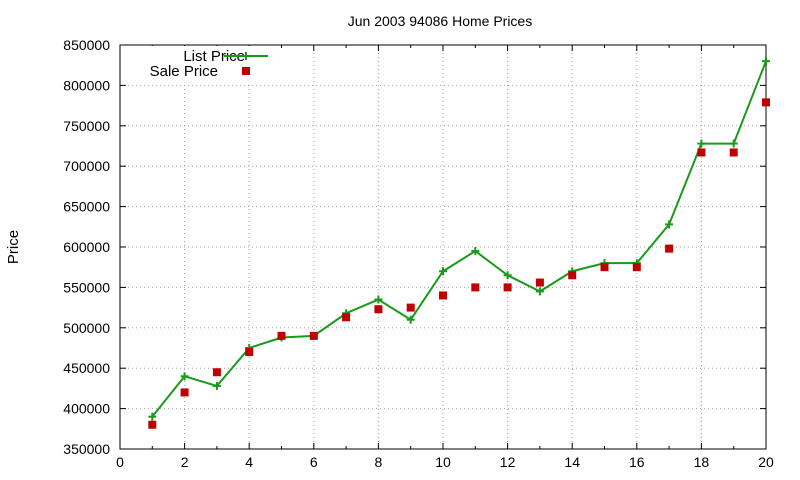  What do you see at coordinates (637, 462) in the screenshot?
I see `x-tick-label: 16` at bounding box center [637, 462].